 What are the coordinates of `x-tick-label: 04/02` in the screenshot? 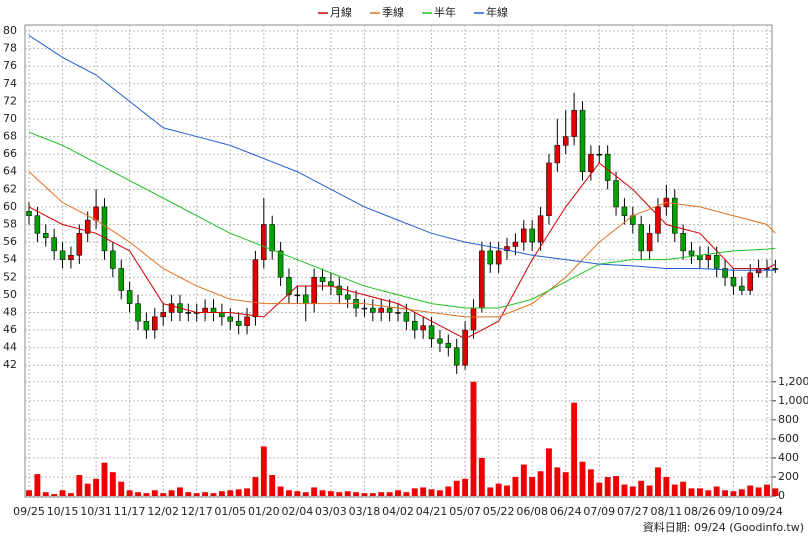 It's located at (398, 511).